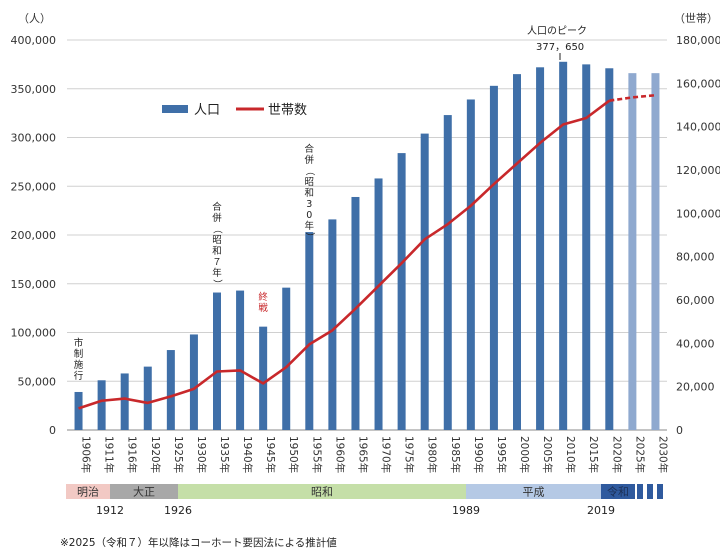 The image size is (720, 552). Describe the element at coordinates (178, 510) in the screenshot. I see `era-boundary-year: 1926` at that location.